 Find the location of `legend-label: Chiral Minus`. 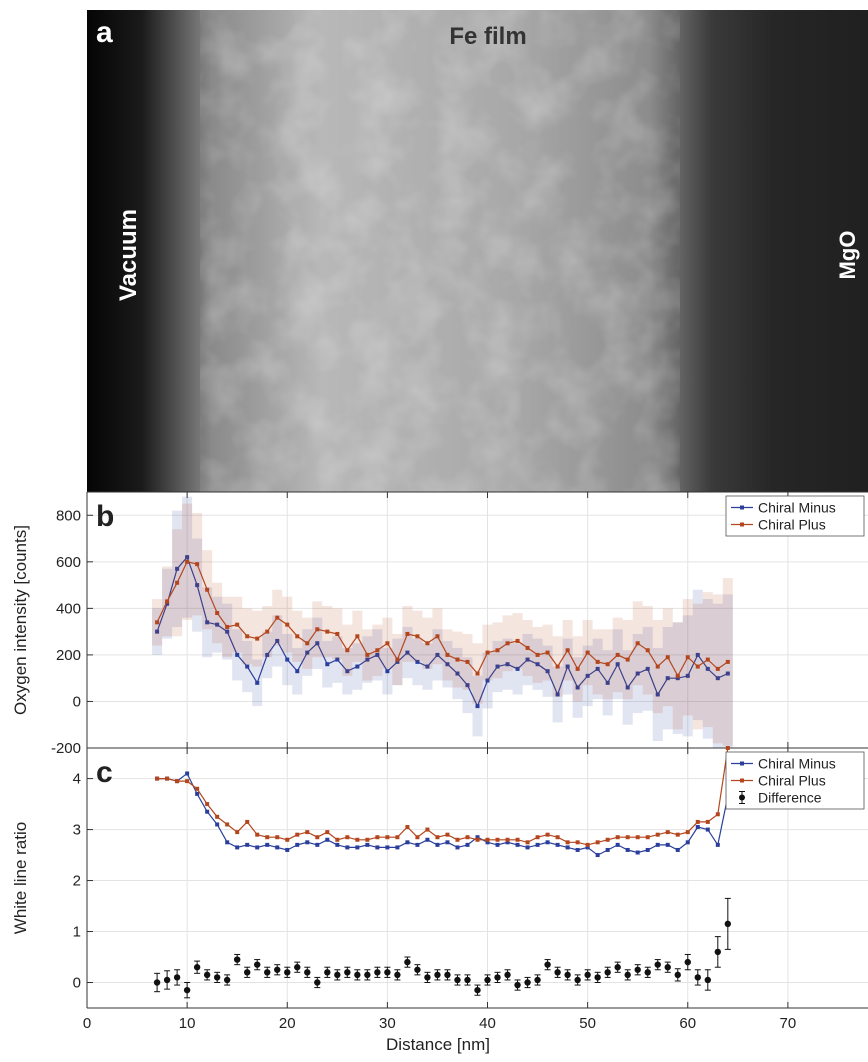

legend-label: Chiral Minus is located at coordinates (797, 508).